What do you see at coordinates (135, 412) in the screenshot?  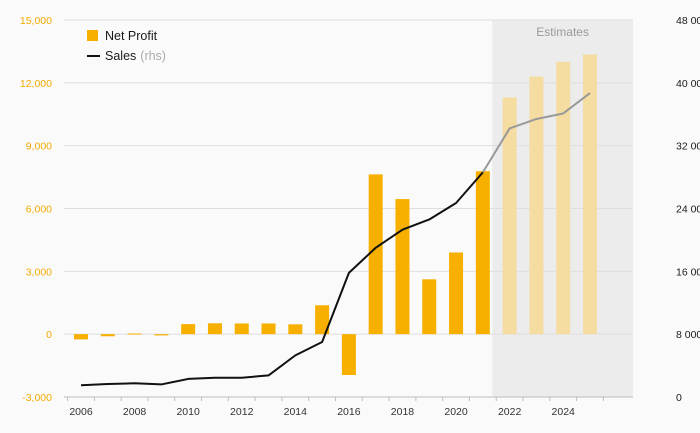 I see `x-tick-label: 2008` at bounding box center [135, 412].